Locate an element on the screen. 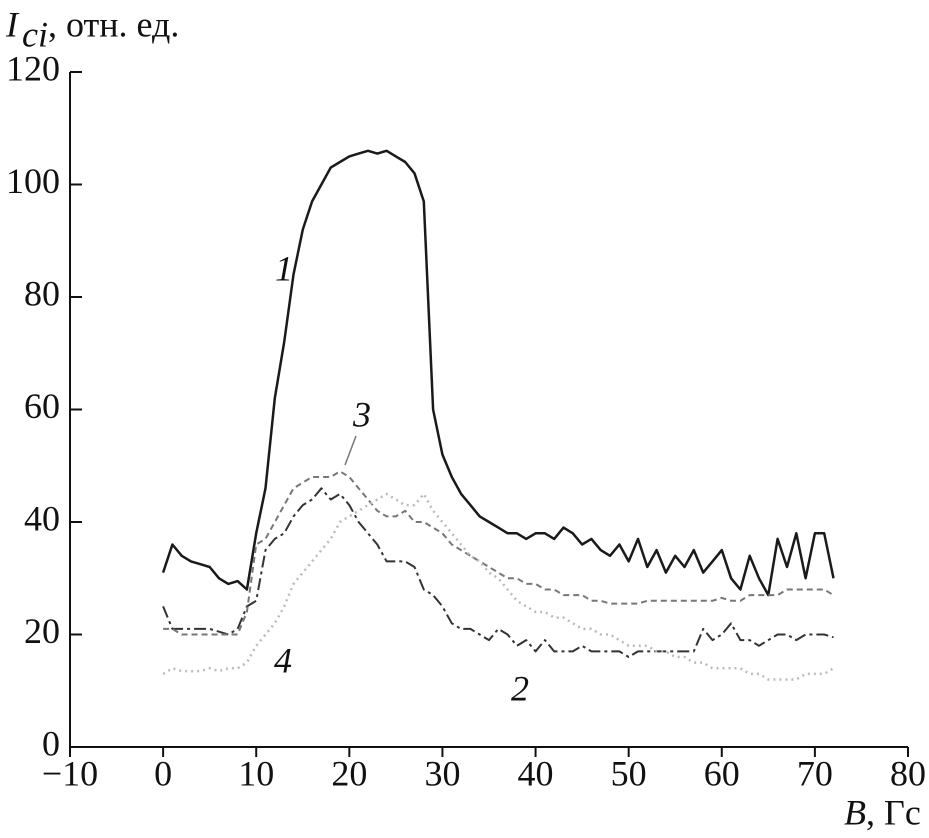 This screenshot has height=838, width=929. x-tick-label: 60 is located at coordinates (722, 773).